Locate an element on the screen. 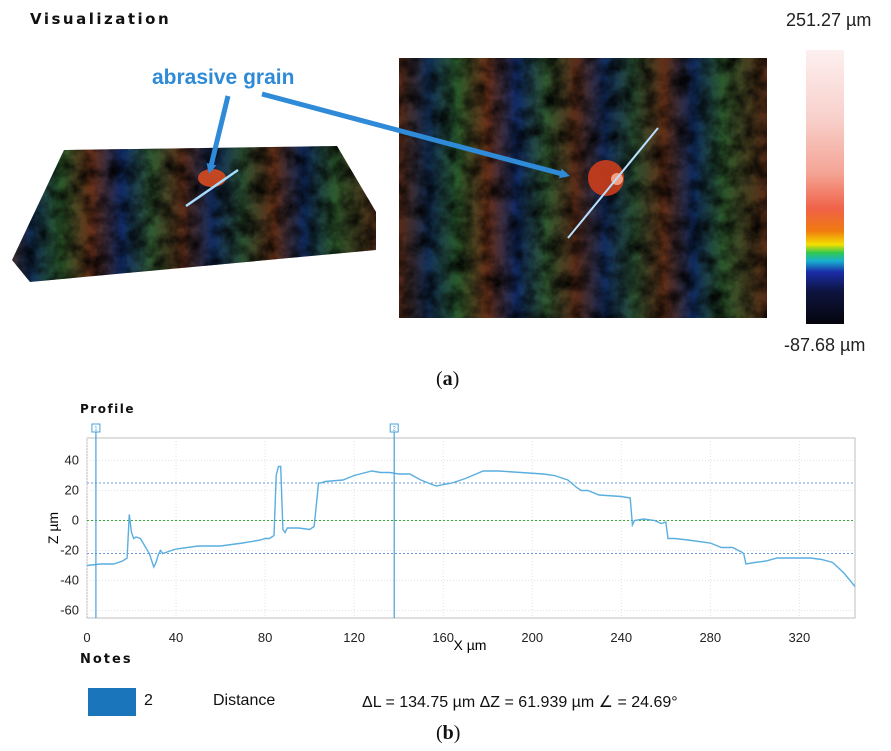 Image resolution: width=891 pixels, height=751 pixels. y-tick-label: 20 is located at coordinates (72, 490).